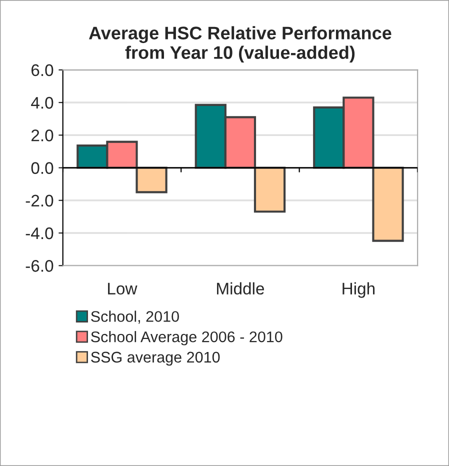  What do you see at coordinates (42, 168) in the screenshot?
I see `y-tick-label: 0.0` at bounding box center [42, 168].